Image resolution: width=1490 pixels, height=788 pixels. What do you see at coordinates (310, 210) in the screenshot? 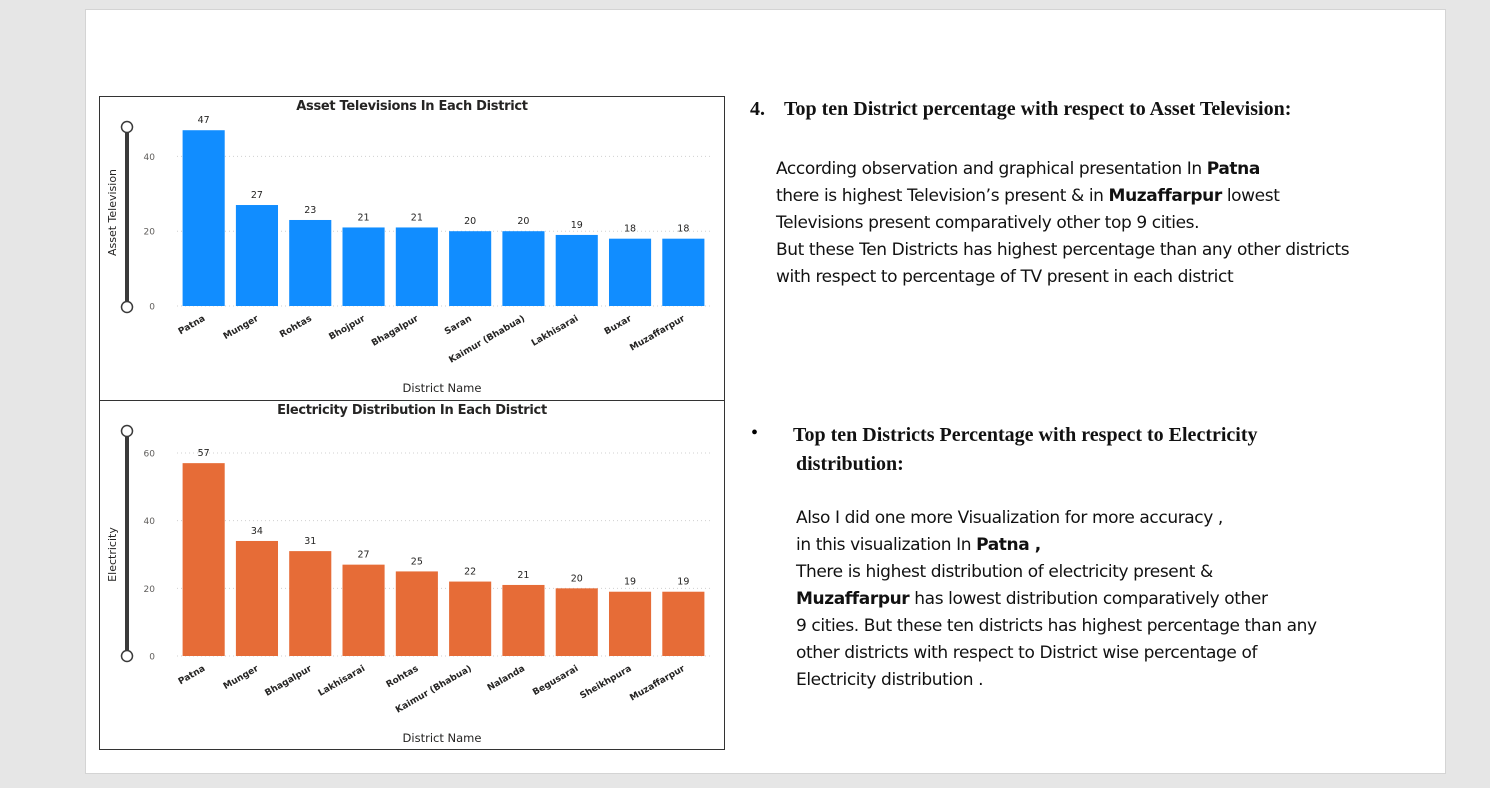
I see `data-label: 23` at bounding box center [310, 210].